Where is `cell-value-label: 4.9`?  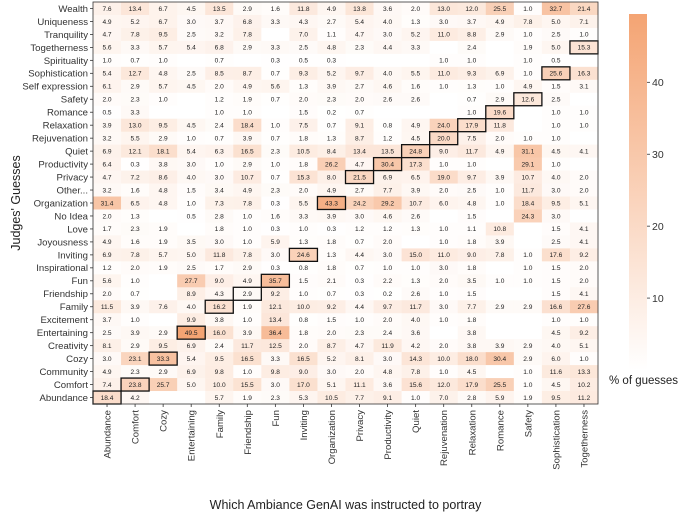
cell-value-label: 4.9 is located at coordinates (247, 190).